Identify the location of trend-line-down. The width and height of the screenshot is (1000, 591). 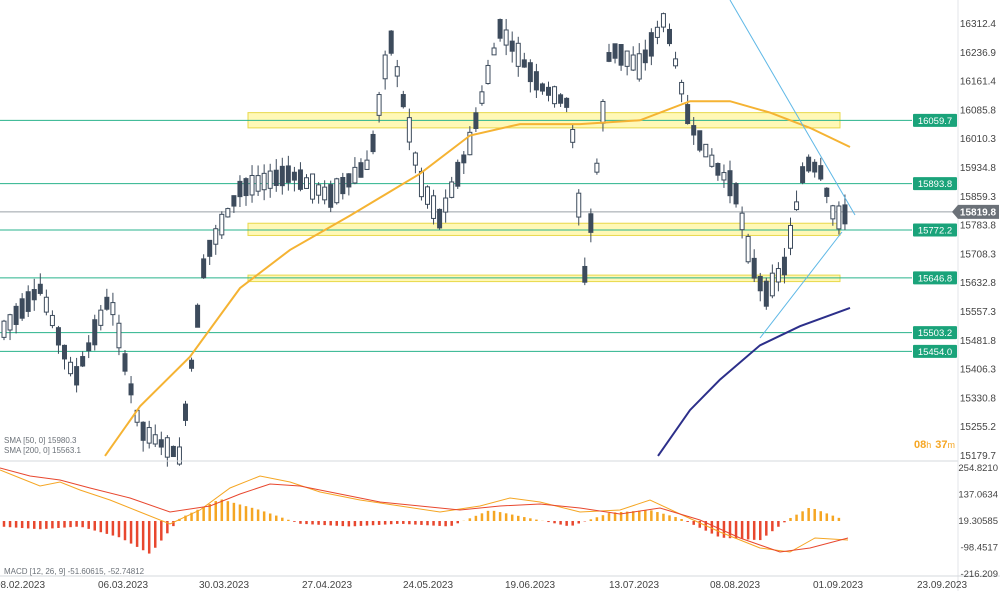
(792, 108).